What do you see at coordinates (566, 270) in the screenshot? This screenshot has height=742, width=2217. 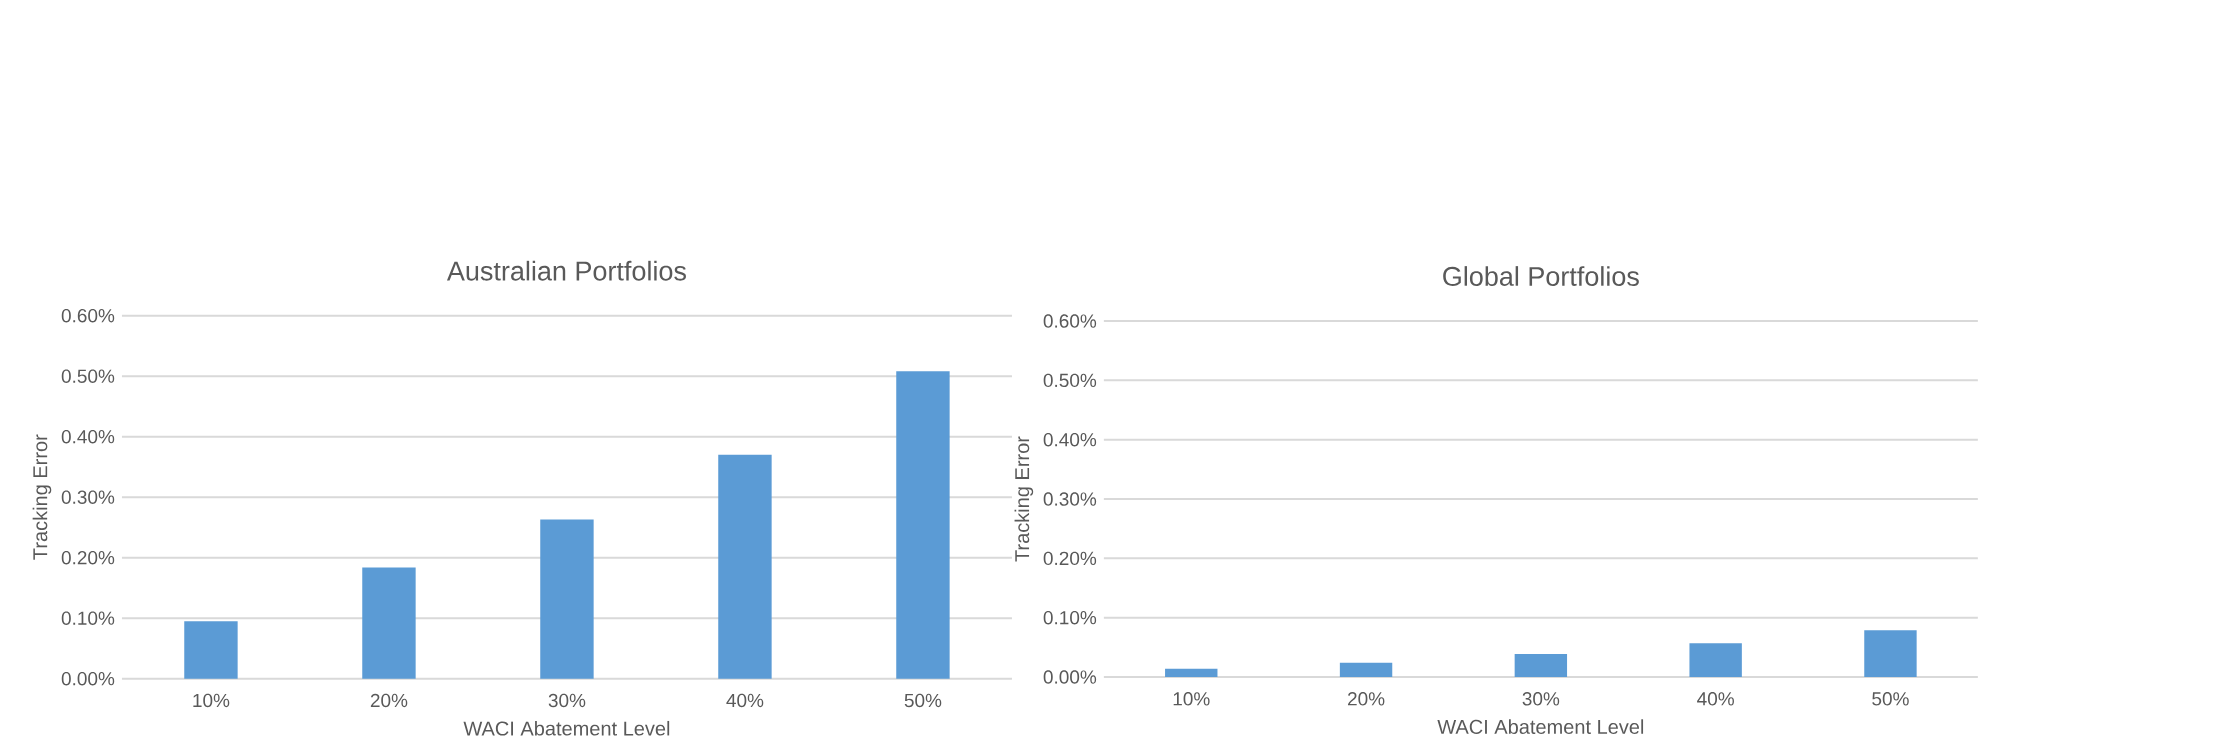 I see `chart-title: Australian Portfolios` at bounding box center [566, 270].